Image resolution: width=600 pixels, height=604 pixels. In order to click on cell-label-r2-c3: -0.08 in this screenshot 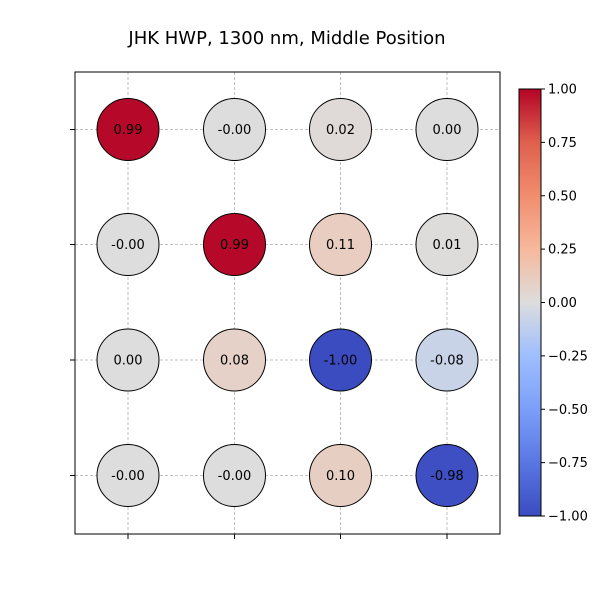, I will do `click(447, 361)`.